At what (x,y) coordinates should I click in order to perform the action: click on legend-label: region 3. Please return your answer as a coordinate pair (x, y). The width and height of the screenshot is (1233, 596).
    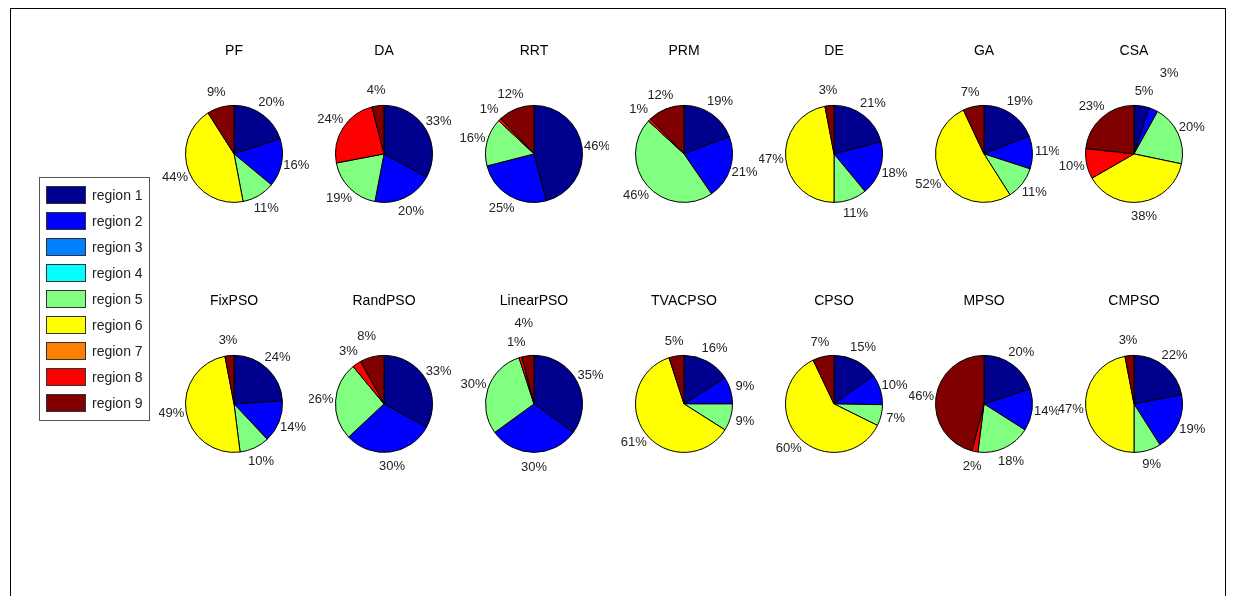
    Looking at the image, I should click on (117, 247).